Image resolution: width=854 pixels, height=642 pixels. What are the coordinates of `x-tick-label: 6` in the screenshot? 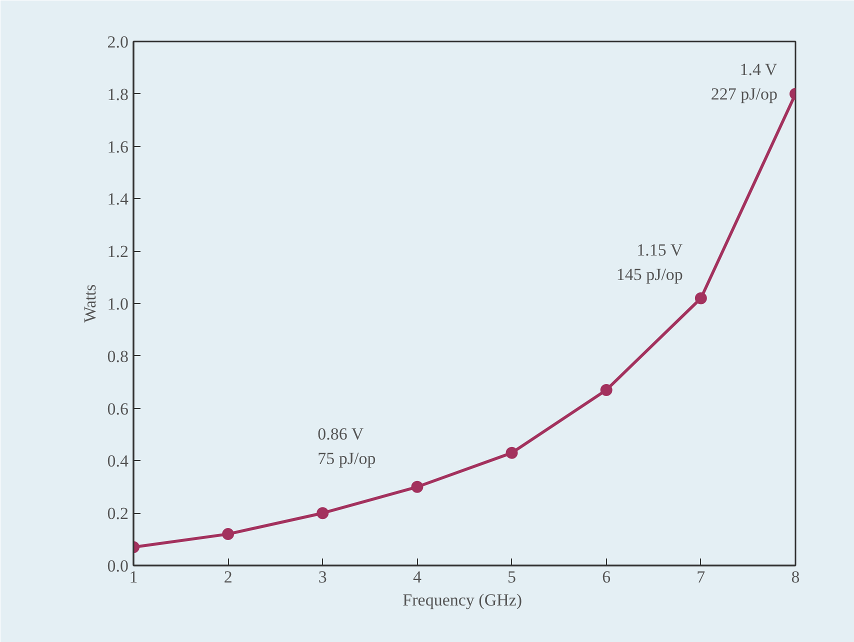 It's located at (606, 577).